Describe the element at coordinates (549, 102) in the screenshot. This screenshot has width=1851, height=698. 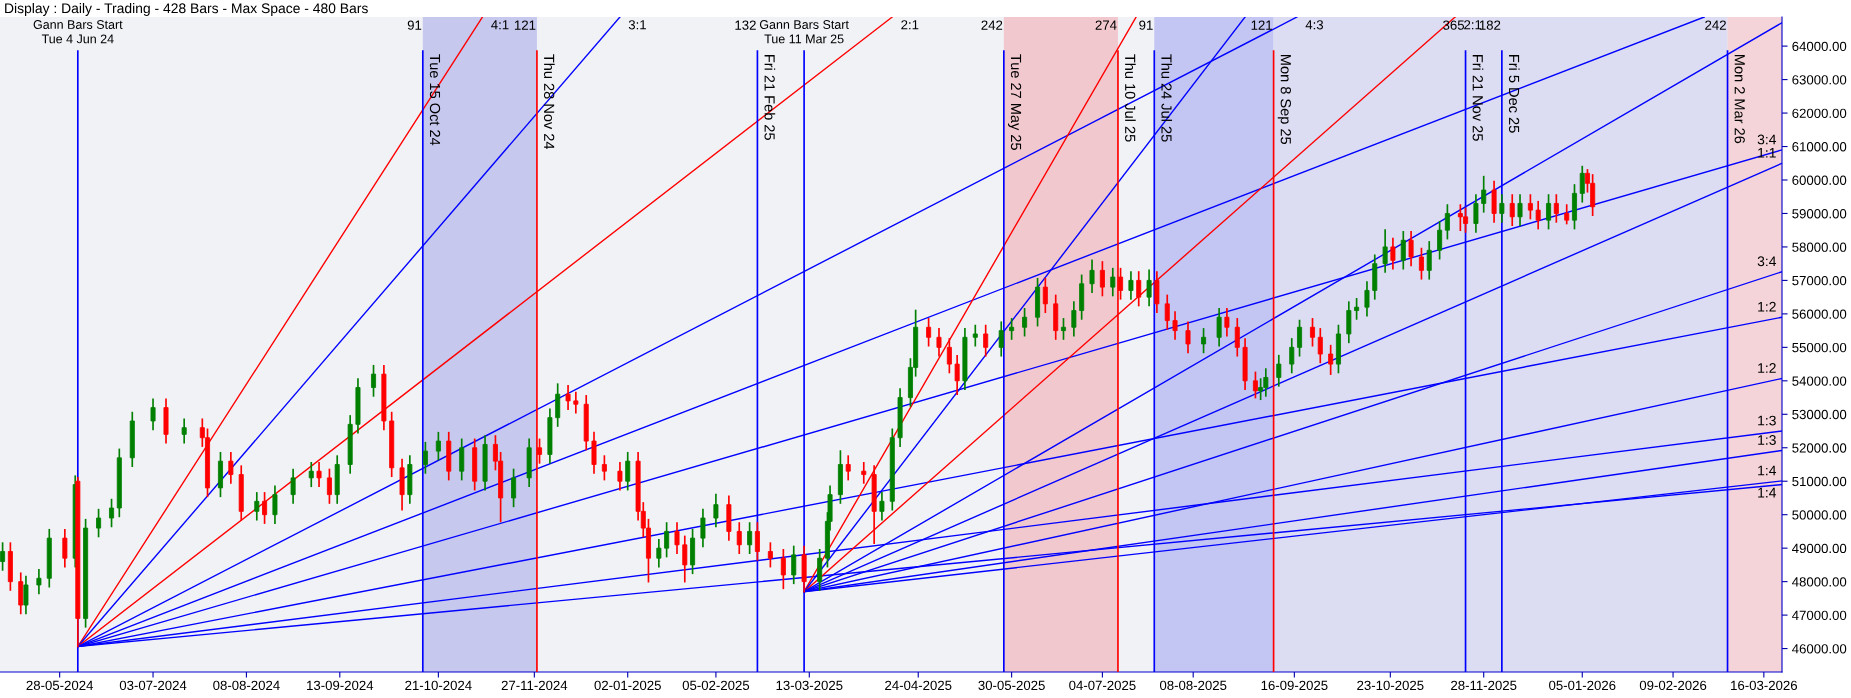
I see `ref-line-label: Thu 28 Nov 24` at that location.